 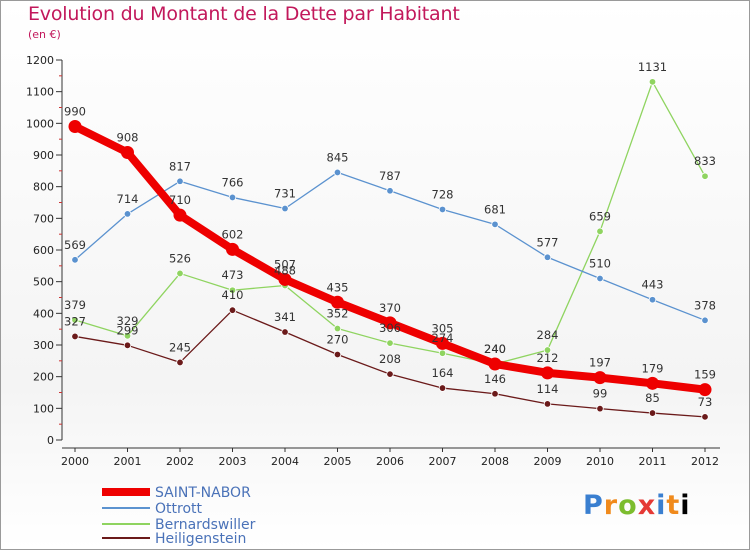 I want to click on data-label: 507, so click(x=285, y=264).